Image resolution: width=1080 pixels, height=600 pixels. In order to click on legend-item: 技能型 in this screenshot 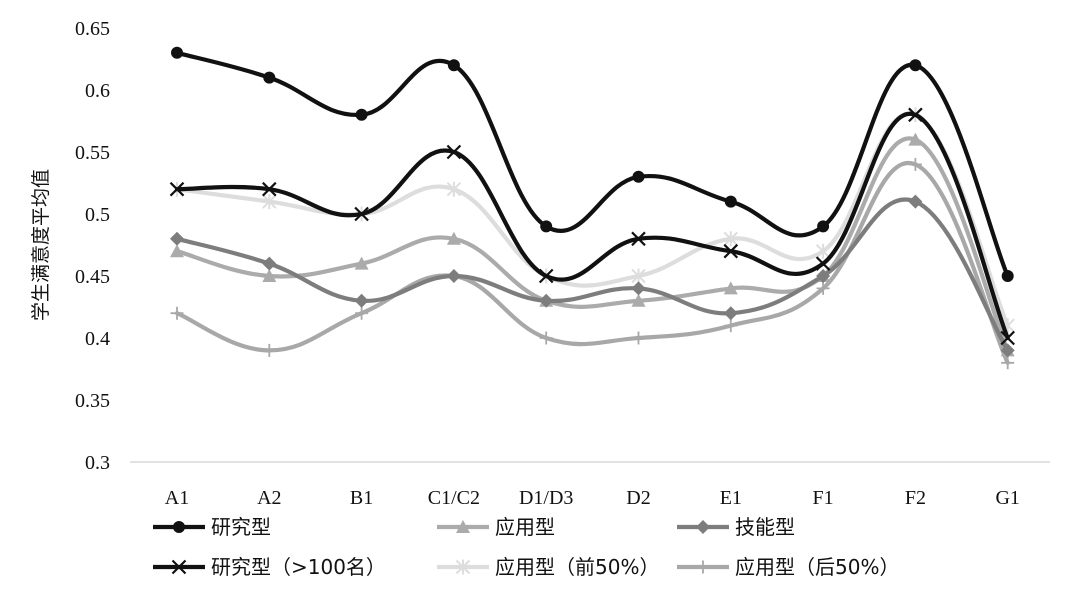, I will do `click(736, 527)`.